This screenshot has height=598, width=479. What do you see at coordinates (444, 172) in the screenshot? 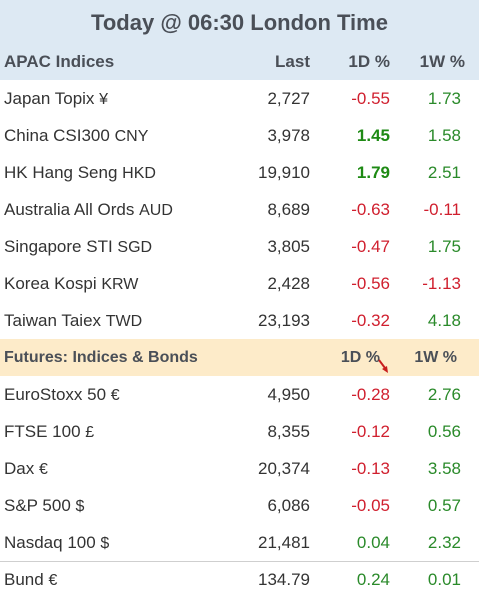
I see `one-week-change: 2.51` at bounding box center [444, 172].